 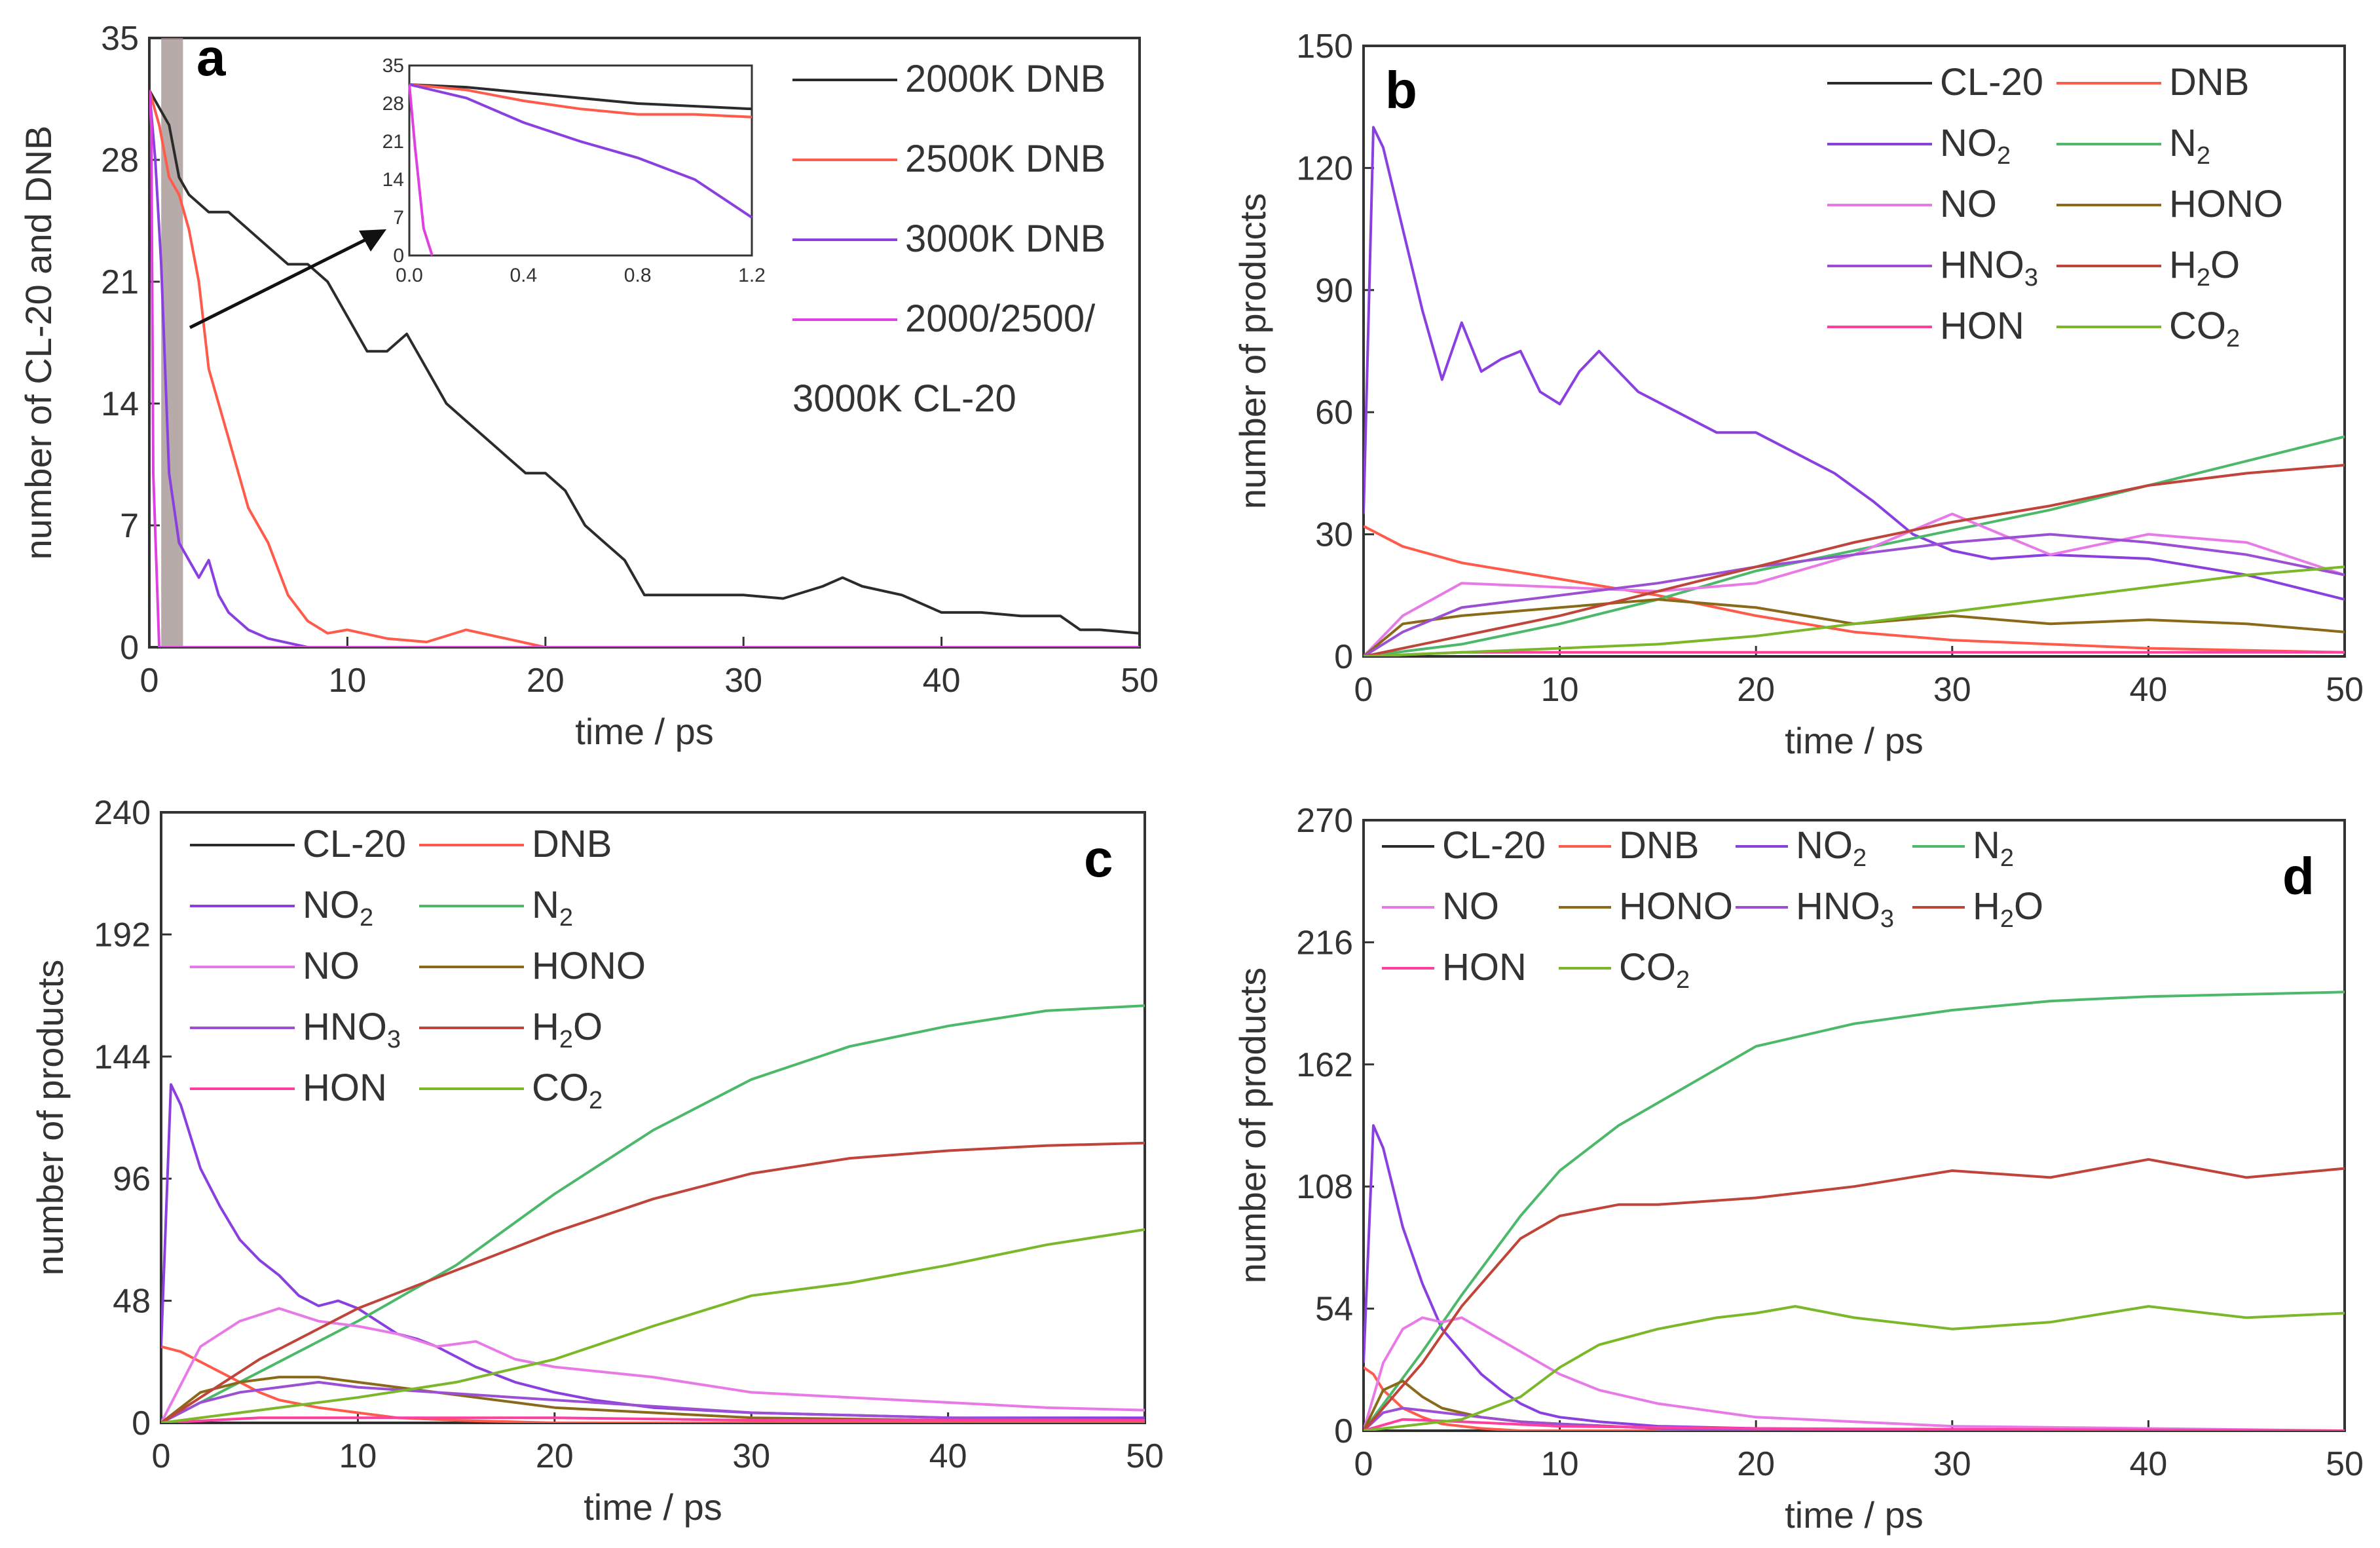 What do you see at coordinates (581, 151) in the screenshot?
I see `inset-series-line` at bounding box center [581, 151].